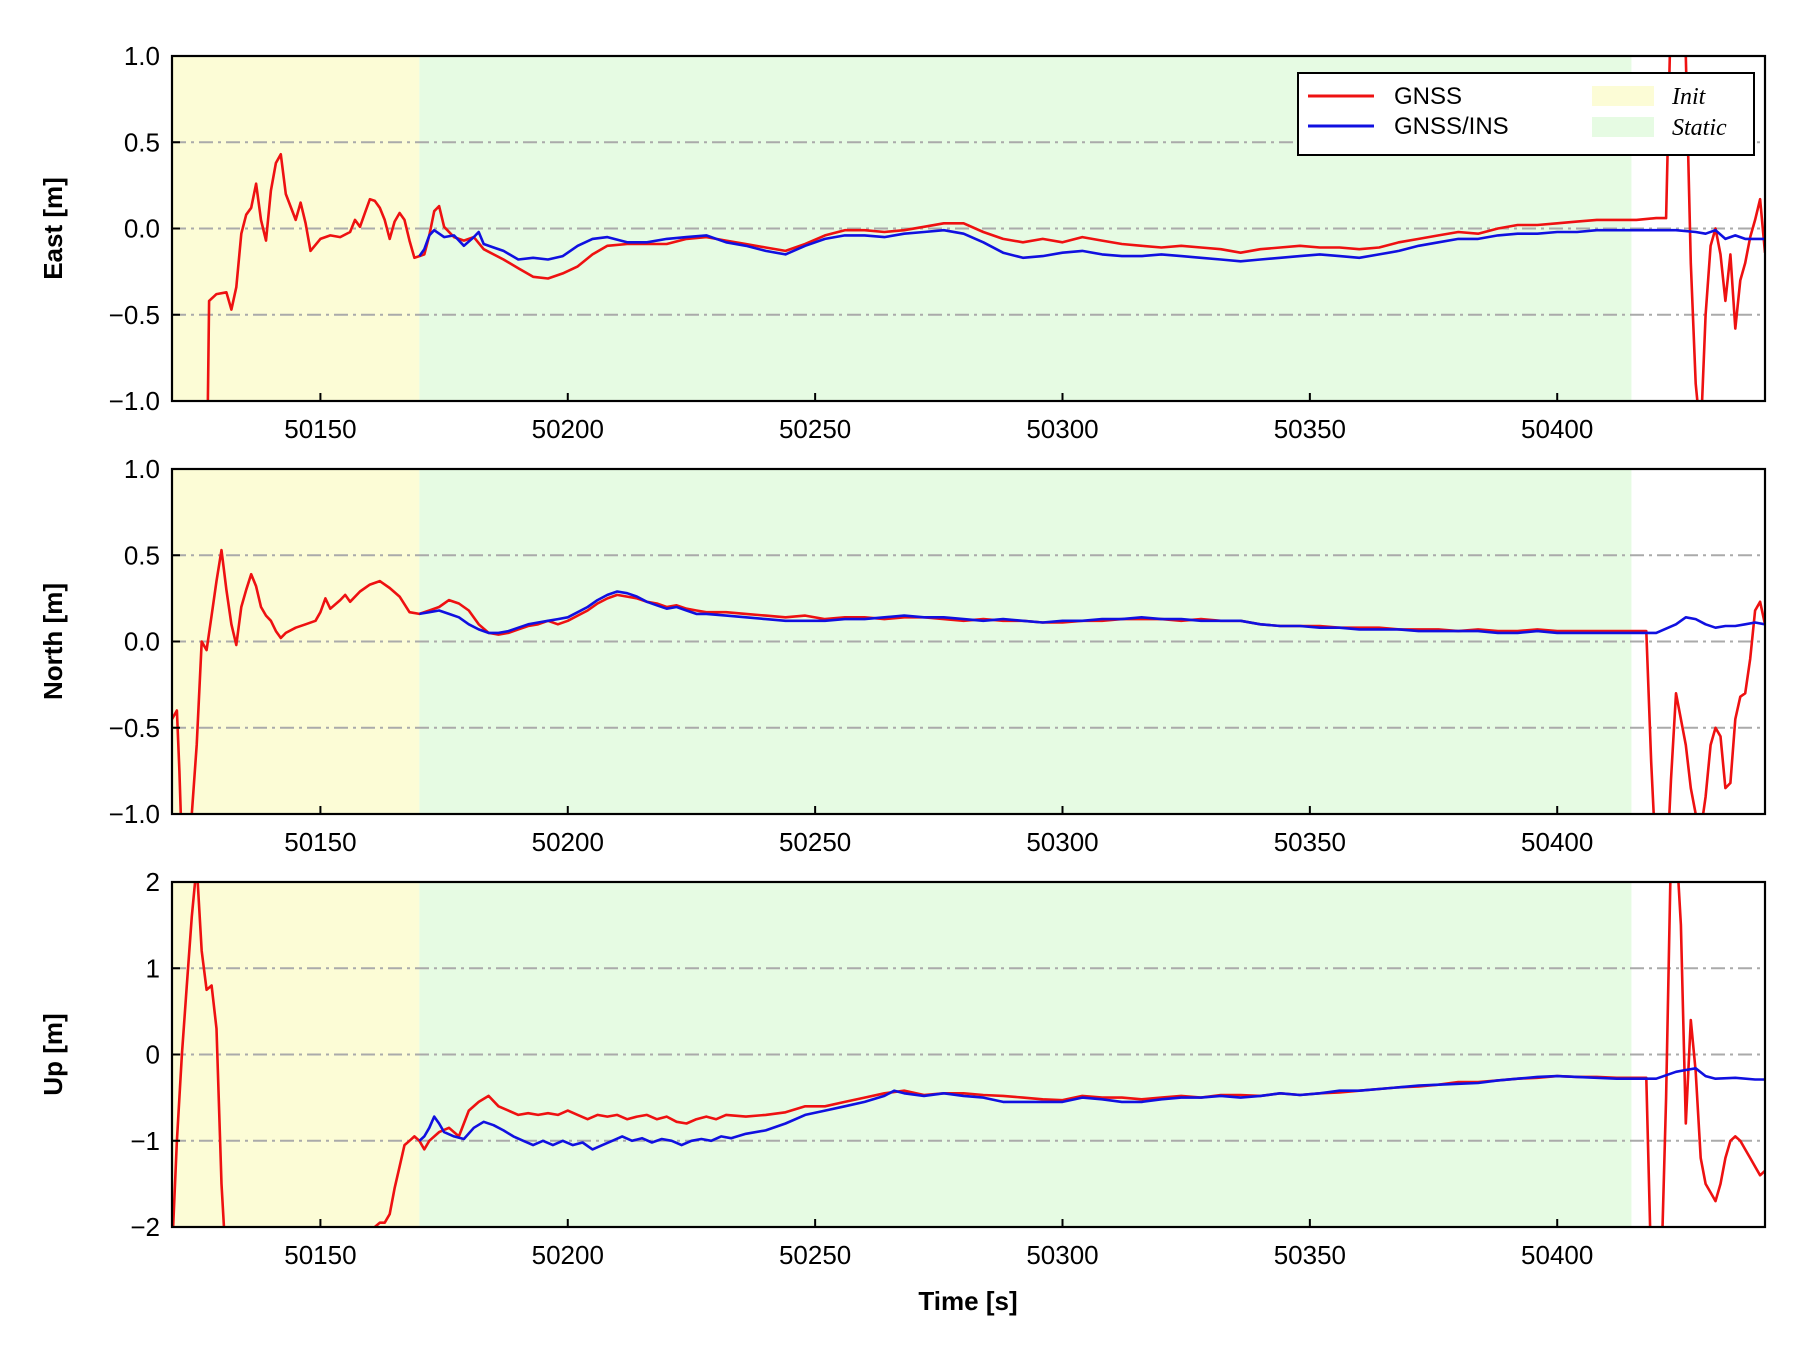  I want to click on east-y-tick-label: 1.0, so click(142, 56).